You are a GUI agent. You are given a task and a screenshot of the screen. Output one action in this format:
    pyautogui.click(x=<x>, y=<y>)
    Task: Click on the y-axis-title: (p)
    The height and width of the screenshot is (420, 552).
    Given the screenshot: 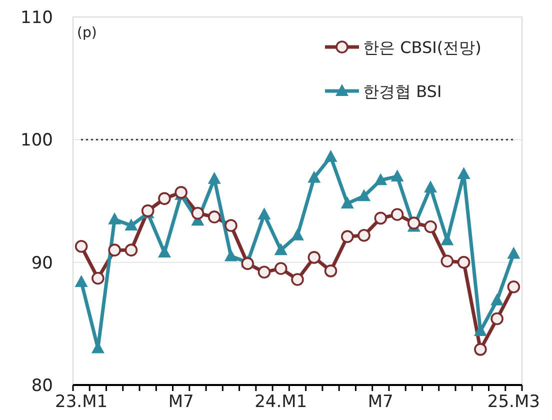 What is the action you would take?
    pyautogui.click(x=87, y=33)
    